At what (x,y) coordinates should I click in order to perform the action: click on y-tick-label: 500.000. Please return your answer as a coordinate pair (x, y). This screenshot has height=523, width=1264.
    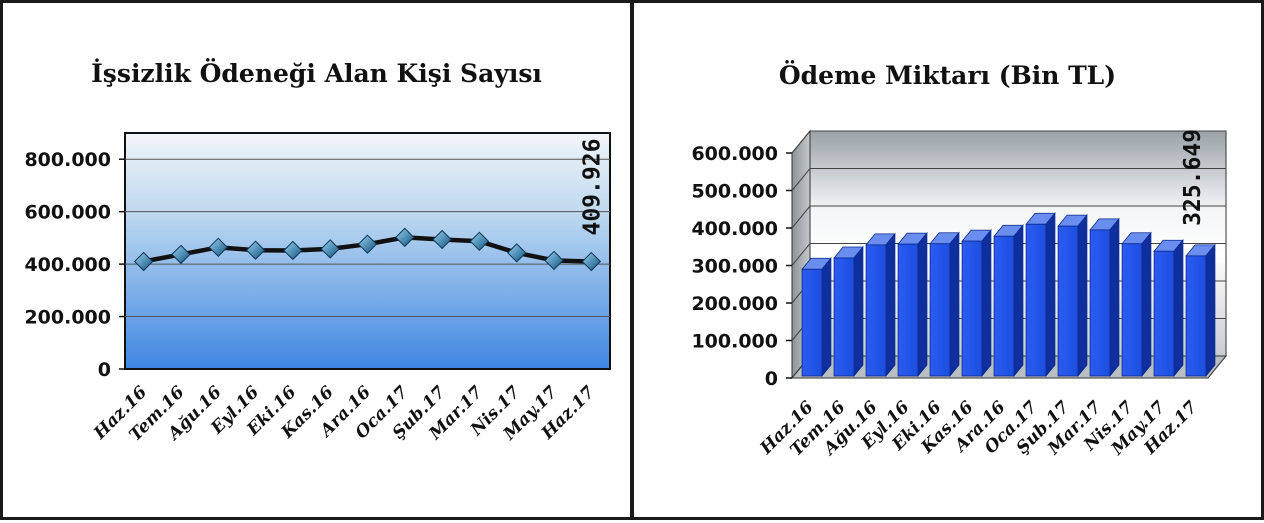
    Looking at the image, I should click on (734, 192).